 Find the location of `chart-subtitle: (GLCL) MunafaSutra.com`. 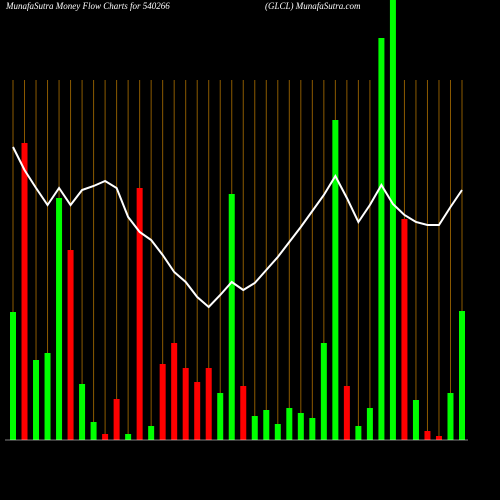

chart-subtitle: (GLCL) MunafaSutra.com is located at coordinates (313, 6).